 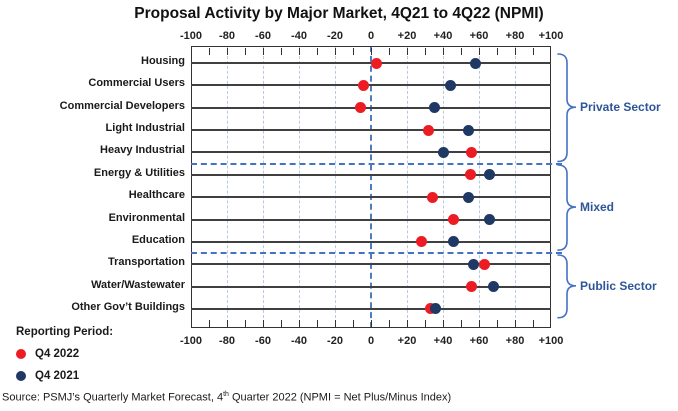 I want to click on axis-tick-label-top: -80, so click(x=227, y=36).